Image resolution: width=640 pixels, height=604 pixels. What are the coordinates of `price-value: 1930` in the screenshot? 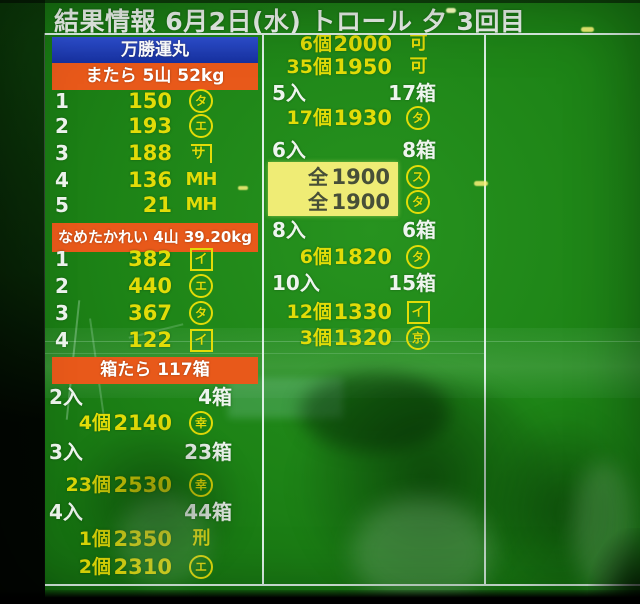 It's located at (362, 118).